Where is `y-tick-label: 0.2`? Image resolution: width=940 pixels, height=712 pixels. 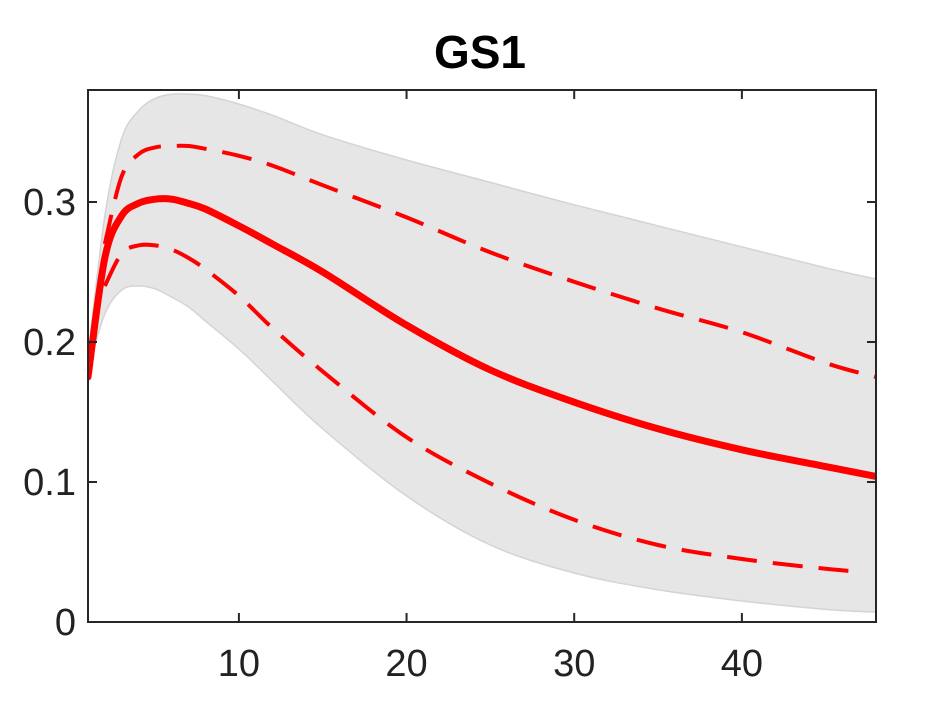 y-tick-label: 0.2 is located at coordinates (49, 343).